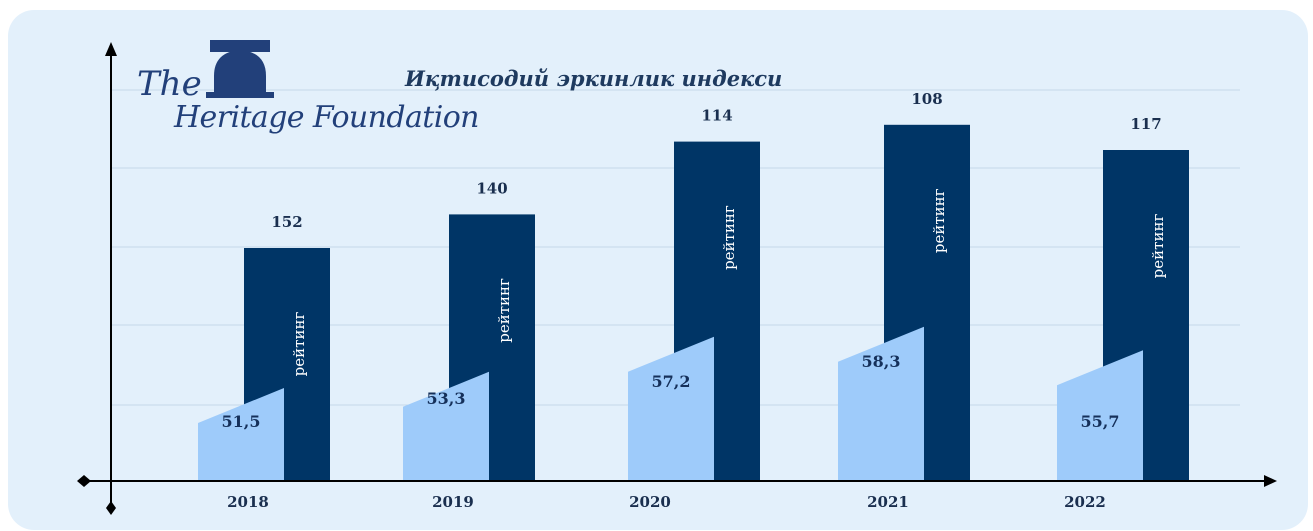  Describe the element at coordinates (248, 502) in the screenshot. I see `x-tick-label-2018: 2018` at that location.